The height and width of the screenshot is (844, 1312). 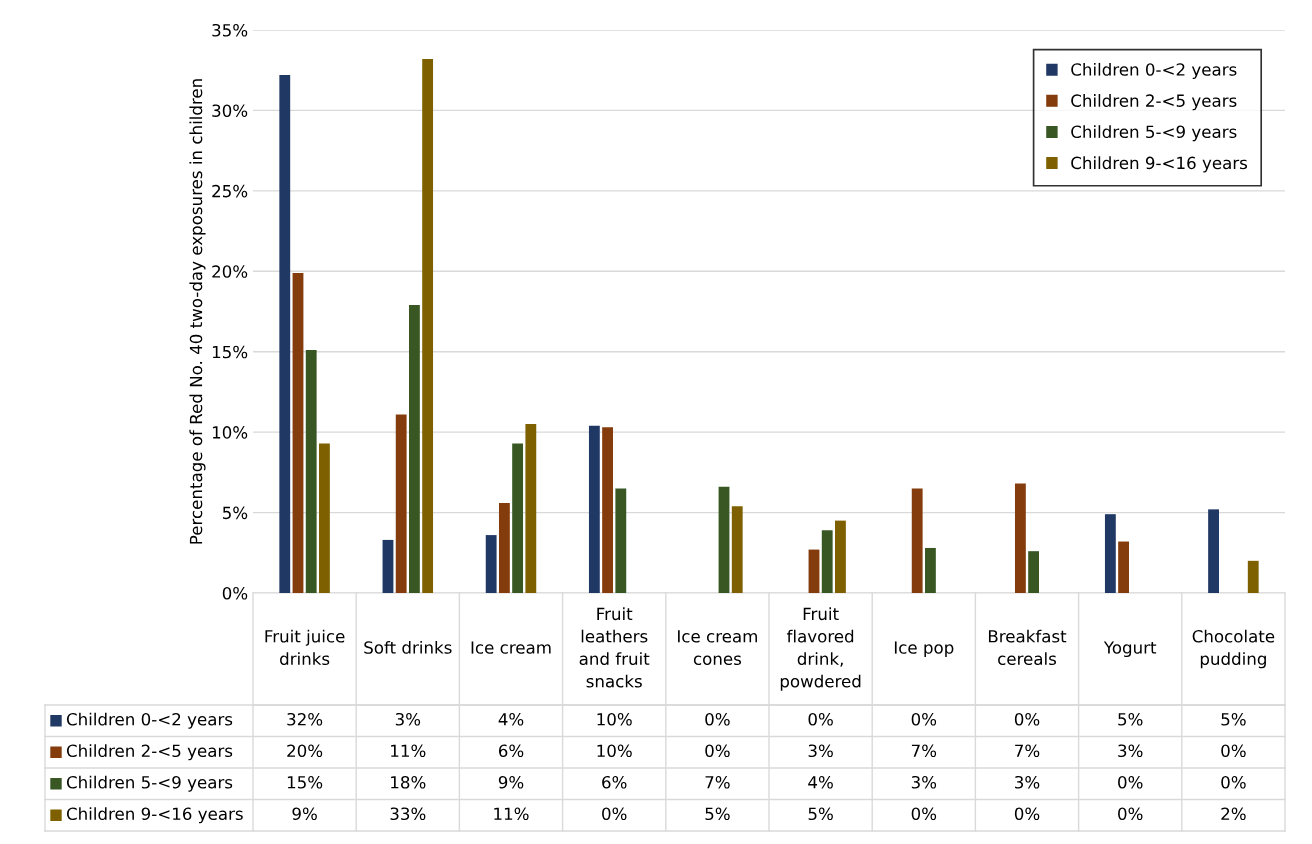 I want to click on x-tick-label: Breakfast cereals, so click(x=1027, y=647).